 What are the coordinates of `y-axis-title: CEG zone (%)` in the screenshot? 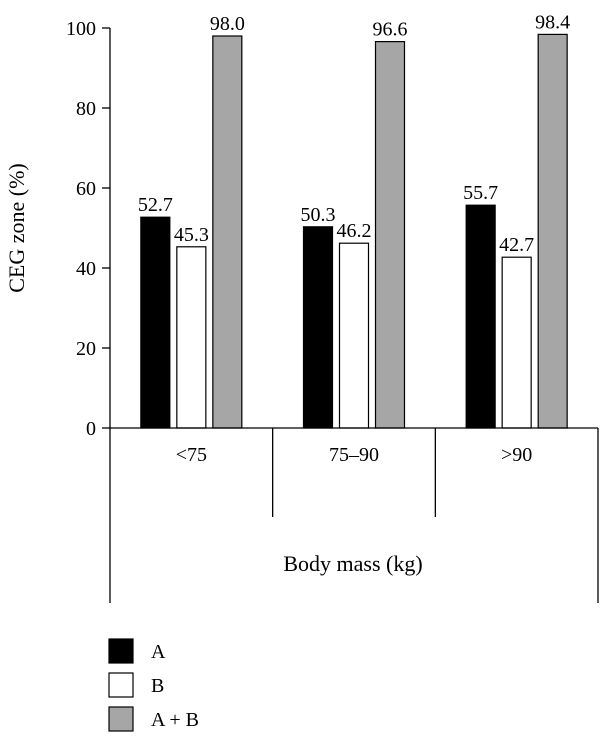 It's located at (16, 228).